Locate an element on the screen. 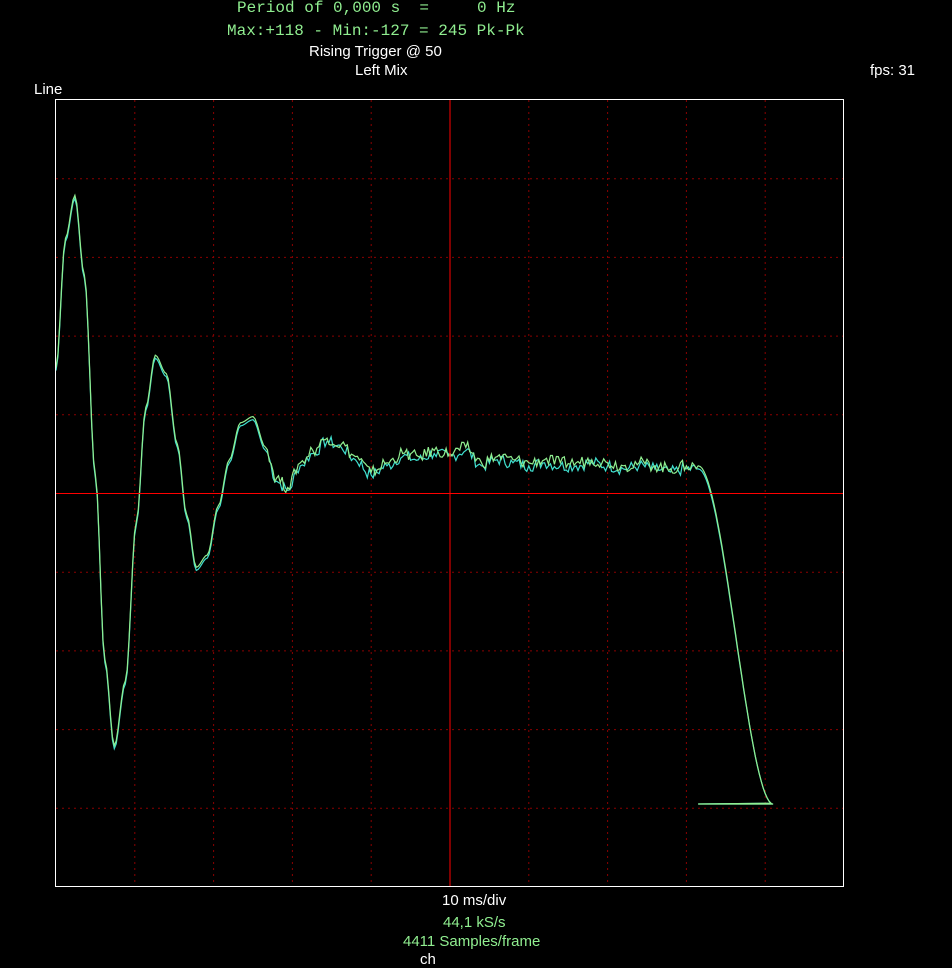  fps-counter: fps: 31 is located at coordinates (893, 70).